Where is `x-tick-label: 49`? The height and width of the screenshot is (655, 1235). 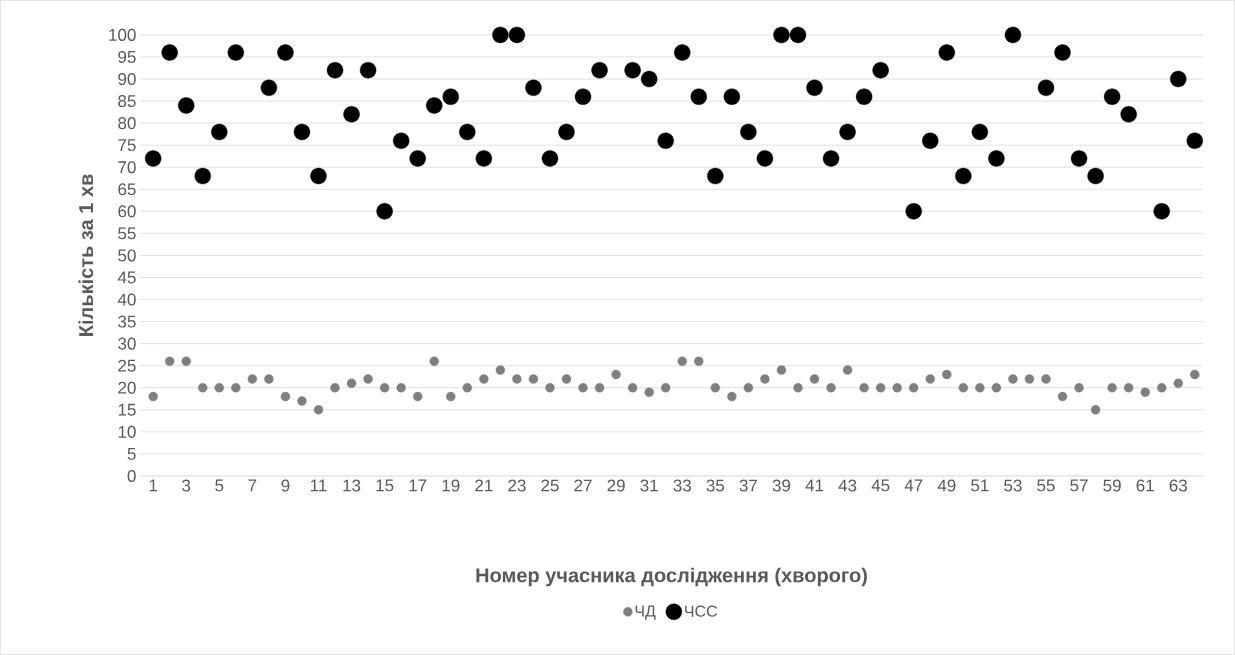
x-tick-label: 49 is located at coordinates (946, 485).